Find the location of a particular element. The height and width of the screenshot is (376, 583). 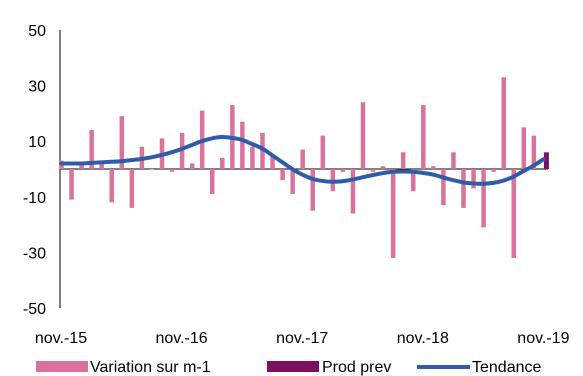

y-tick-label: -10 is located at coordinates (34, 198).